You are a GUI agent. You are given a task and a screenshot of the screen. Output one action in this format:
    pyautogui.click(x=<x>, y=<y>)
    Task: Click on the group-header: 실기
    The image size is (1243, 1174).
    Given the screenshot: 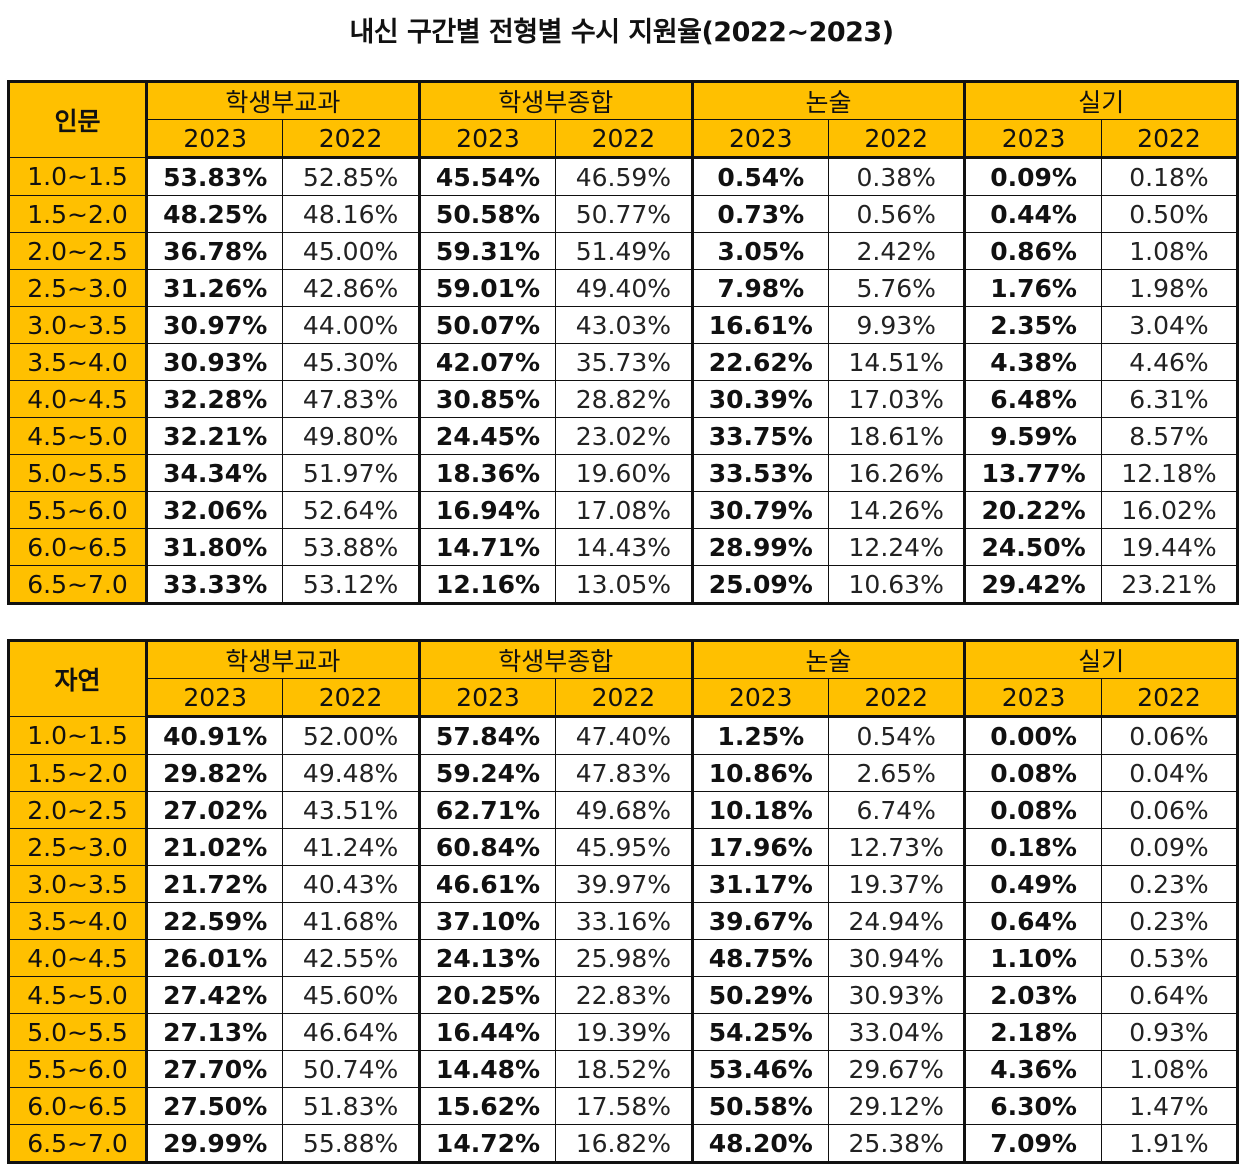 What is the action you would take?
    pyautogui.click(x=1101, y=100)
    